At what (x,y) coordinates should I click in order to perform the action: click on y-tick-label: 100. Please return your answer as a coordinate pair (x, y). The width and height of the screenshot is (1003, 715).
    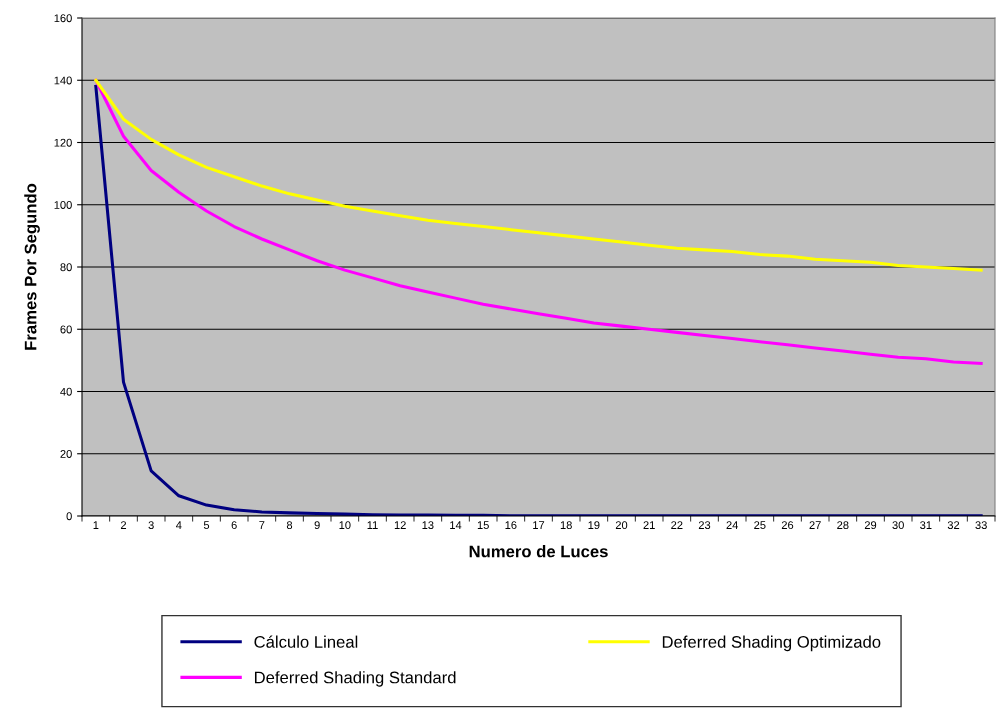
    Looking at the image, I should click on (63, 205).